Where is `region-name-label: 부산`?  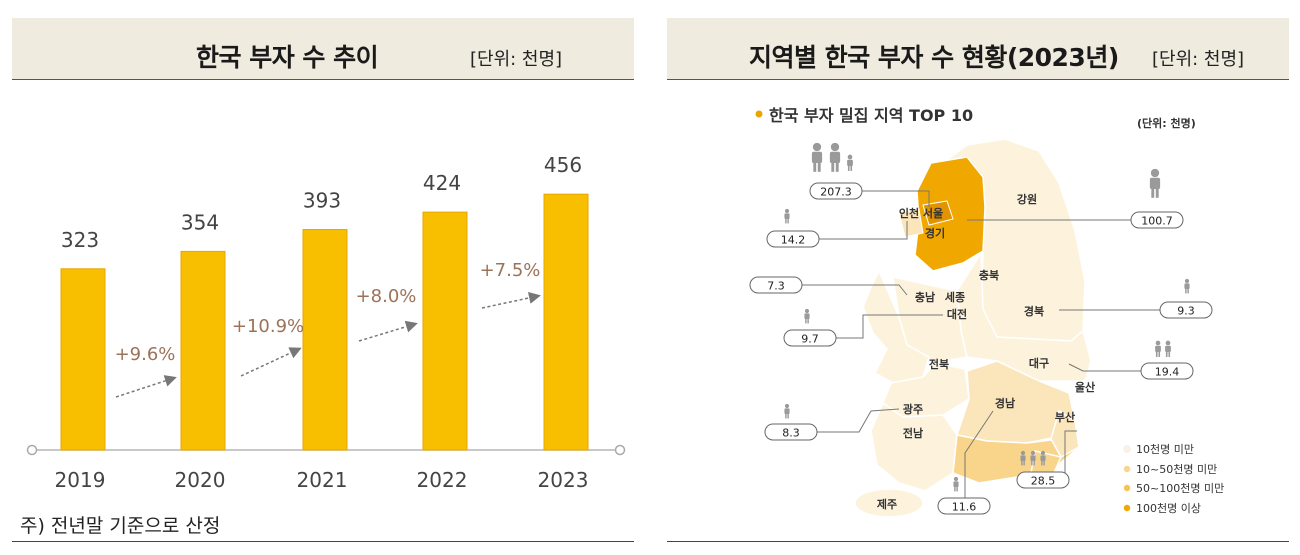
region-name-label: 부산 is located at coordinates (1065, 417).